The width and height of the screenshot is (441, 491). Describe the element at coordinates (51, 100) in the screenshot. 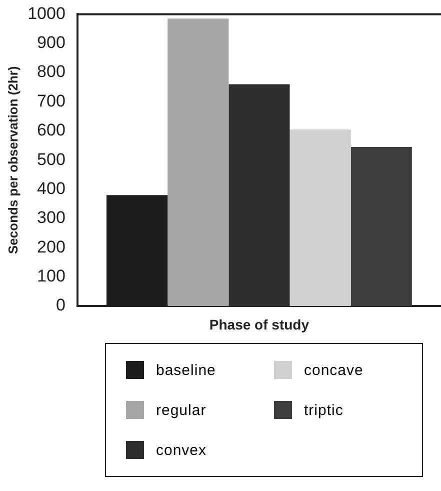

I see `y-tick-label: 700` at that location.